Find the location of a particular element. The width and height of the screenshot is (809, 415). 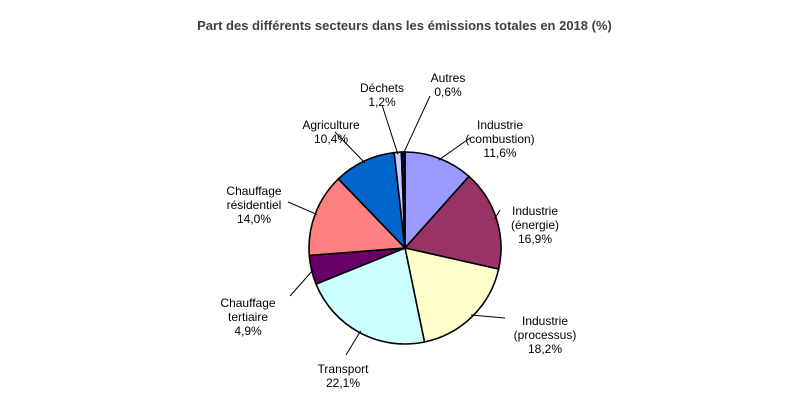

slice-label-4: Transport 22,1% is located at coordinates (344, 376).